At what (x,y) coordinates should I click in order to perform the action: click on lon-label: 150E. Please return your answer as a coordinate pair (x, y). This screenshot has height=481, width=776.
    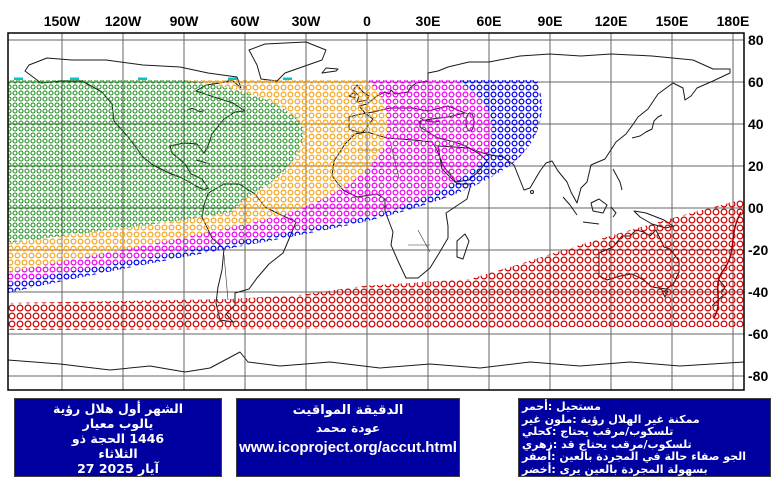
    Looking at the image, I should click on (672, 21).